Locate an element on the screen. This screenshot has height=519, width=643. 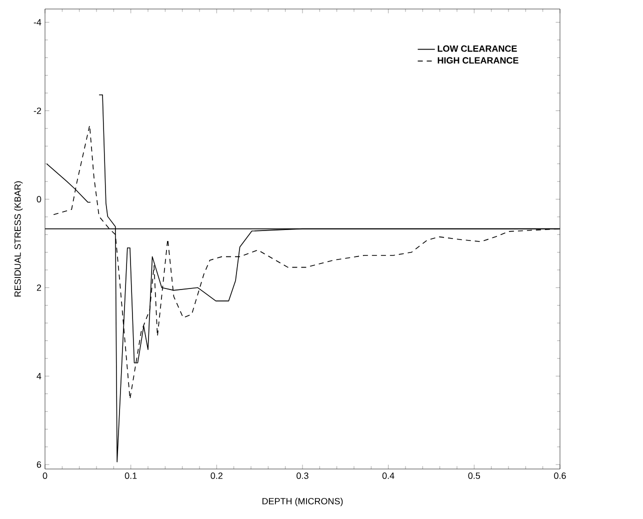
y-tick-label: 6 is located at coordinates (39, 464).